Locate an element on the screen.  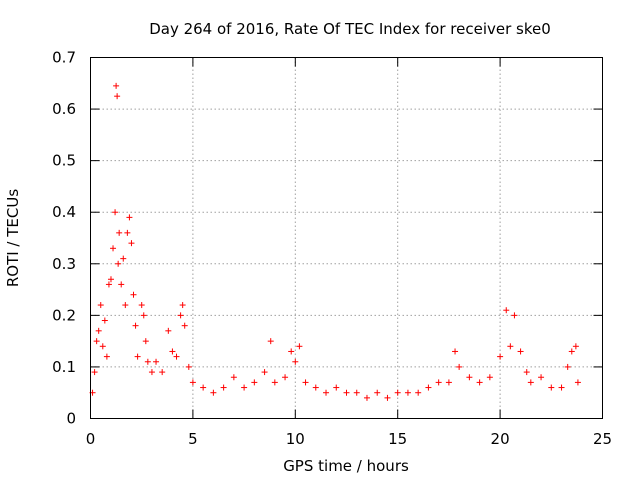
x-tick-label: 25 is located at coordinates (602, 439).